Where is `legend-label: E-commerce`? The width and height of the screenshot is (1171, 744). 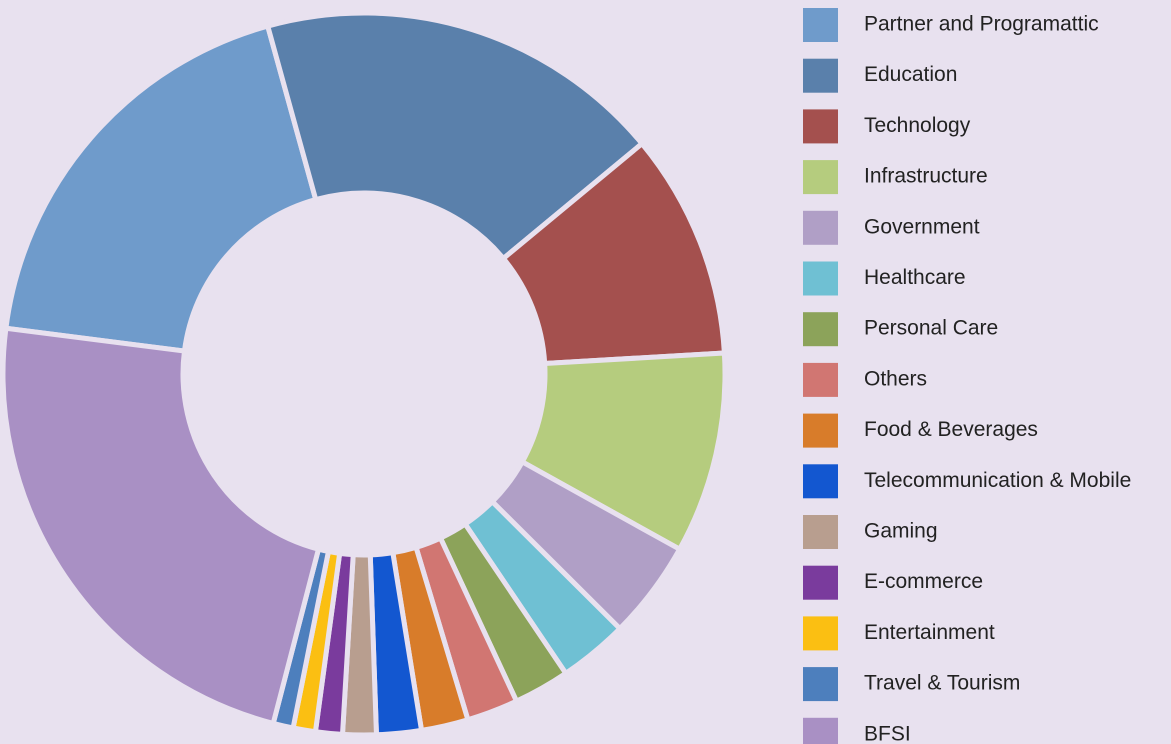 legend-label: E-commerce is located at coordinates (923, 581).